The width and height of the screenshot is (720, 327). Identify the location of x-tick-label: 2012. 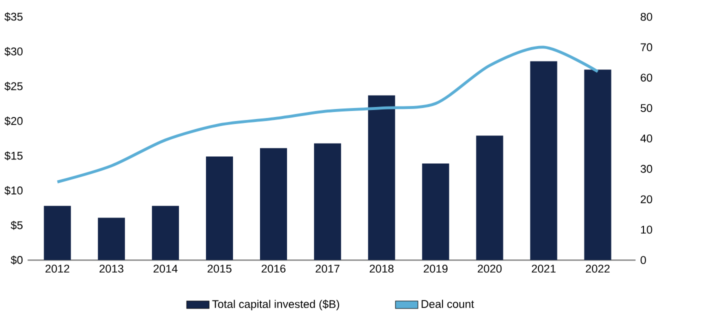
(58, 268).